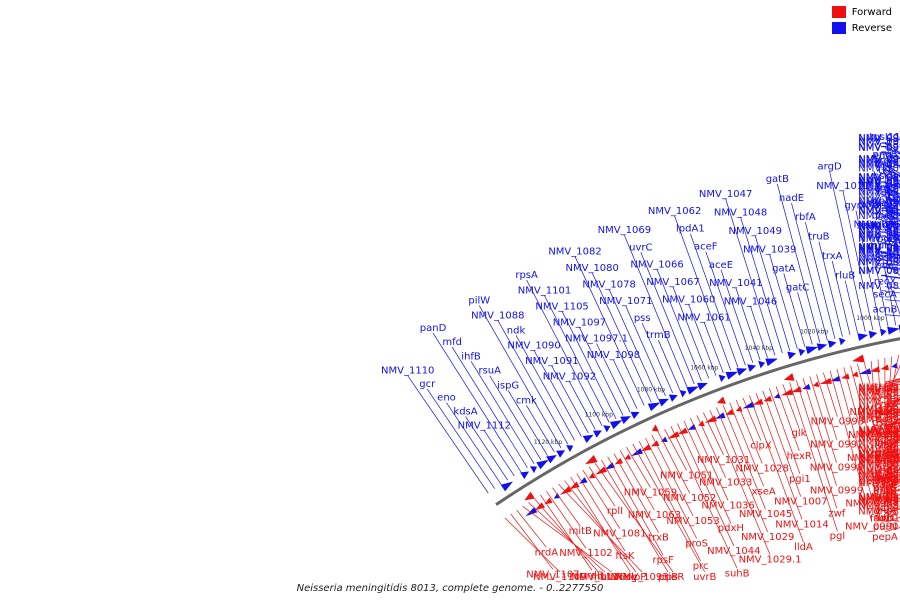 The height and width of the screenshot is (600, 900). I want to click on forward-gene-label: NMV_0855, so click(879, 430).